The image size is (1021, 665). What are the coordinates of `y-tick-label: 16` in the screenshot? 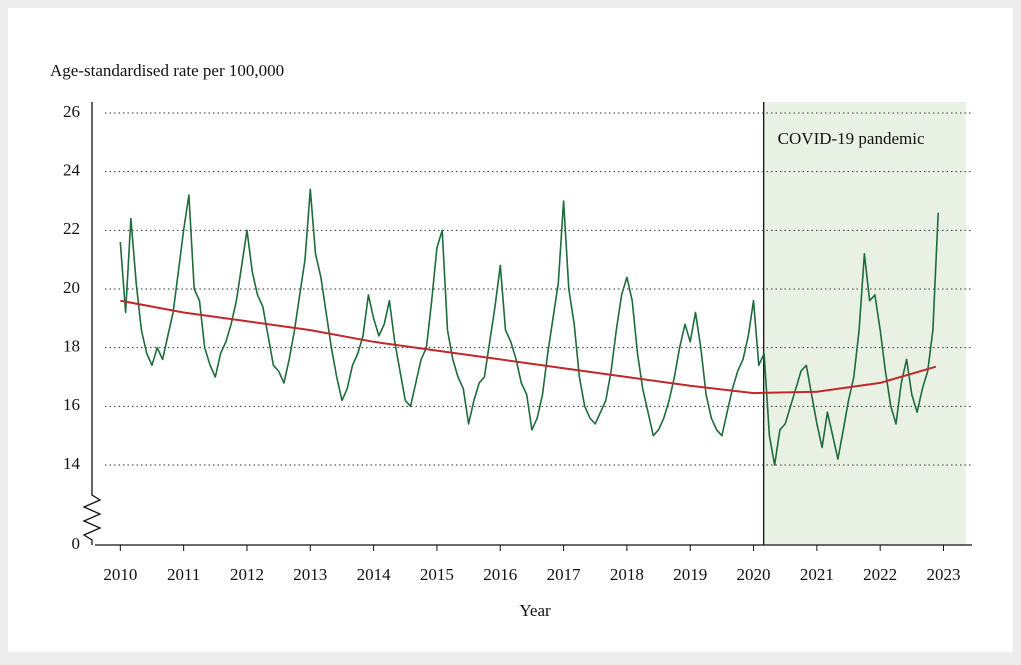 It's located at (71, 404).